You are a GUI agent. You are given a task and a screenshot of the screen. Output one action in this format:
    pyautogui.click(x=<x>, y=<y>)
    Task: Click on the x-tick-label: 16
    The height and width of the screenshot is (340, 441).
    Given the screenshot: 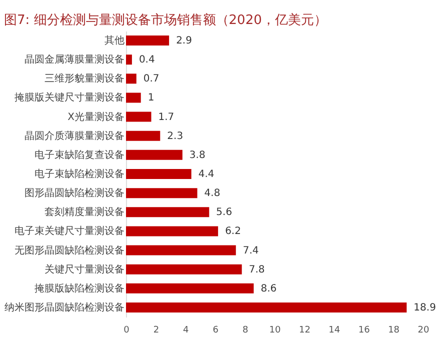 What is the action you would take?
    pyautogui.click(x=364, y=331)
    